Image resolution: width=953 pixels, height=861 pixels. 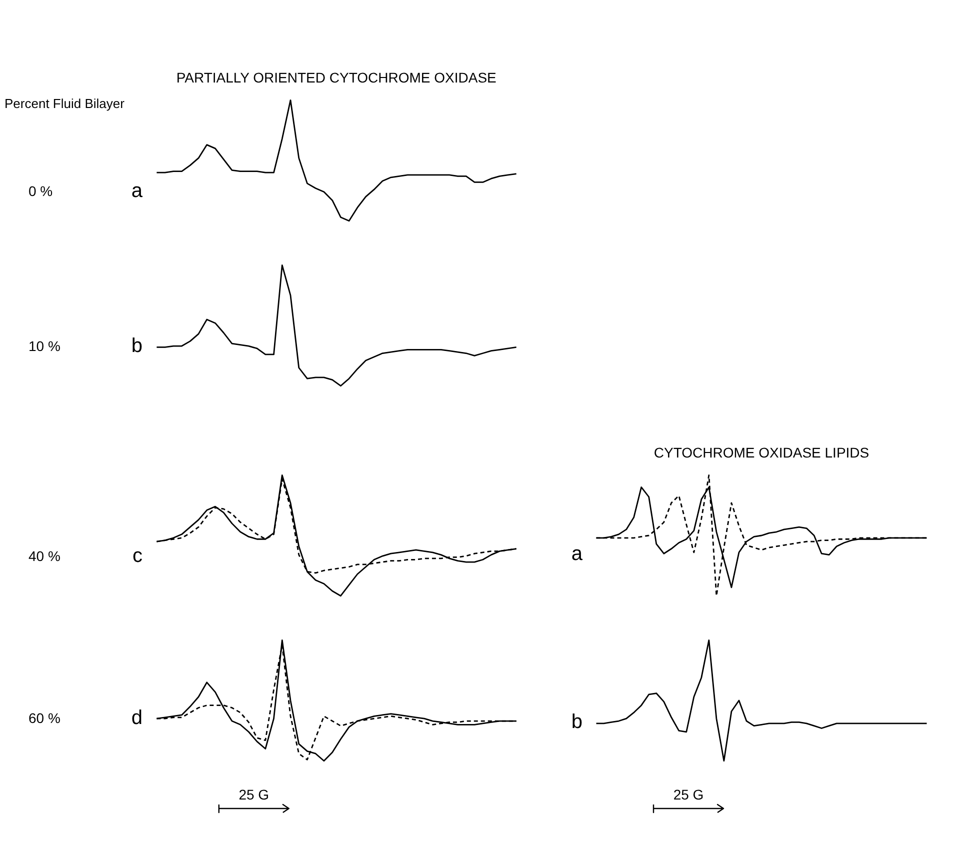 What do you see at coordinates (40, 190) in the screenshot?
I see `y-axis-title: 0 %` at bounding box center [40, 190].